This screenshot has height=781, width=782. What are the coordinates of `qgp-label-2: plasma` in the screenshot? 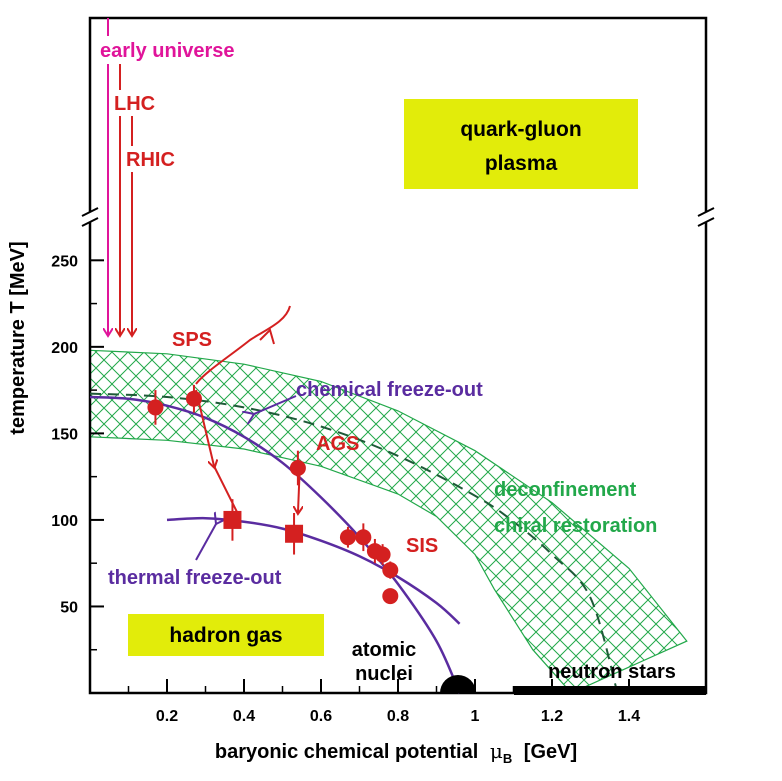 It's located at (521, 163).